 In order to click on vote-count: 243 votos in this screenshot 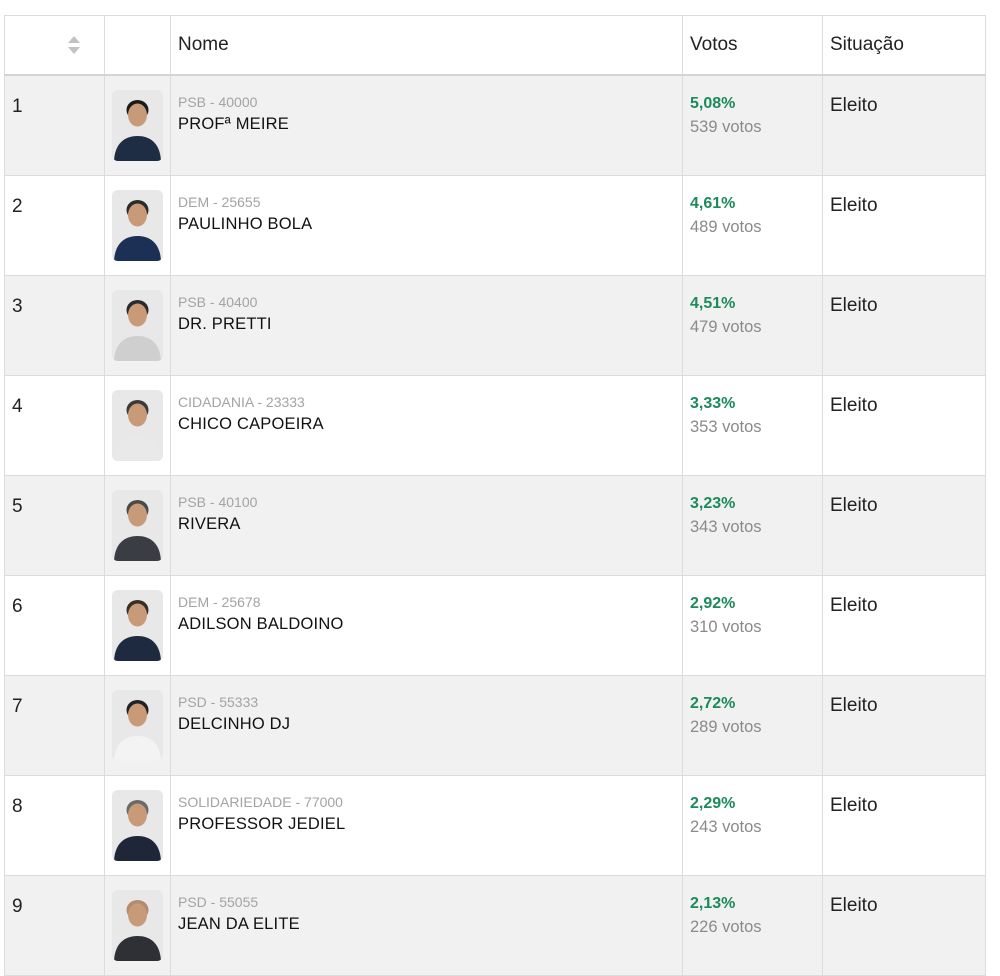, I will do `click(726, 826)`.